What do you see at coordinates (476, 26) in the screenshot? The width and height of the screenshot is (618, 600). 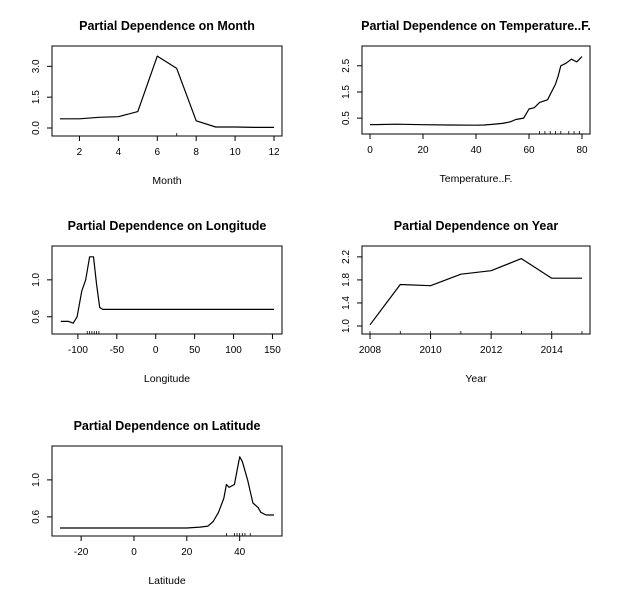 I see `chart-title: Partial Dependence on Temperature..F.` at bounding box center [476, 26].